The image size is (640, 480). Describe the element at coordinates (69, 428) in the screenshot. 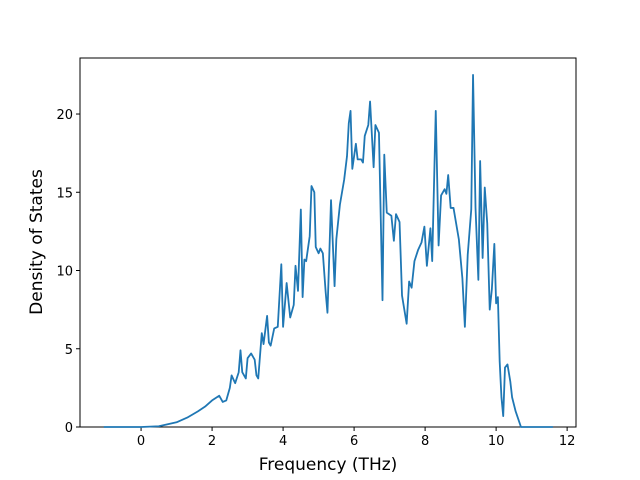

I see `y-tick-label: 0` at that location.